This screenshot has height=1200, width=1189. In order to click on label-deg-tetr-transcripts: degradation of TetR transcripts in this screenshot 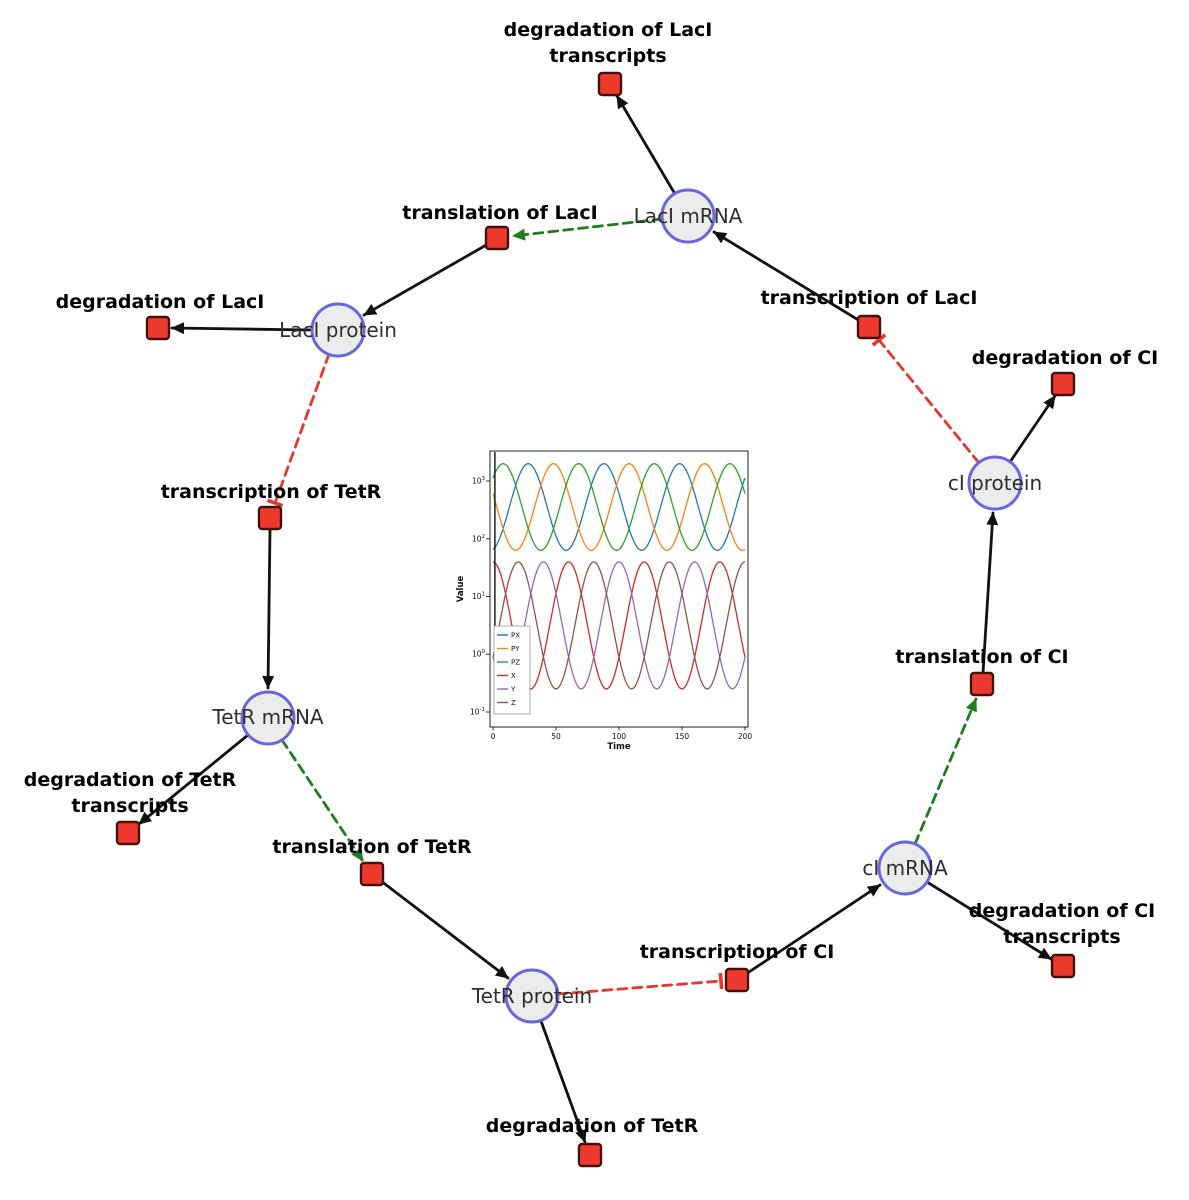, I will do `click(130, 793)`.